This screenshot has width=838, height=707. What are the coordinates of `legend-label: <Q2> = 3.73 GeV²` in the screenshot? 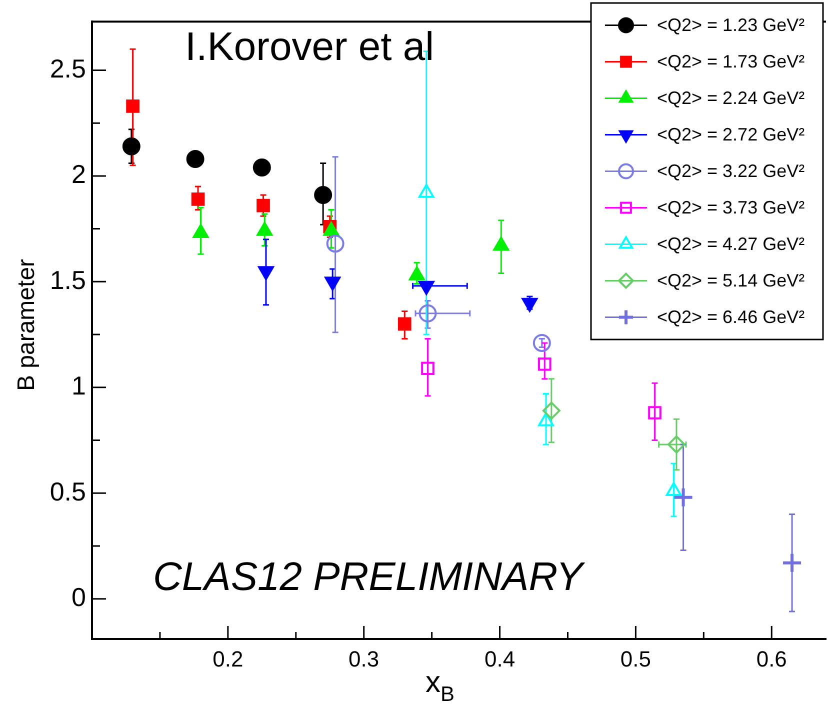 It's located at (731, 208).